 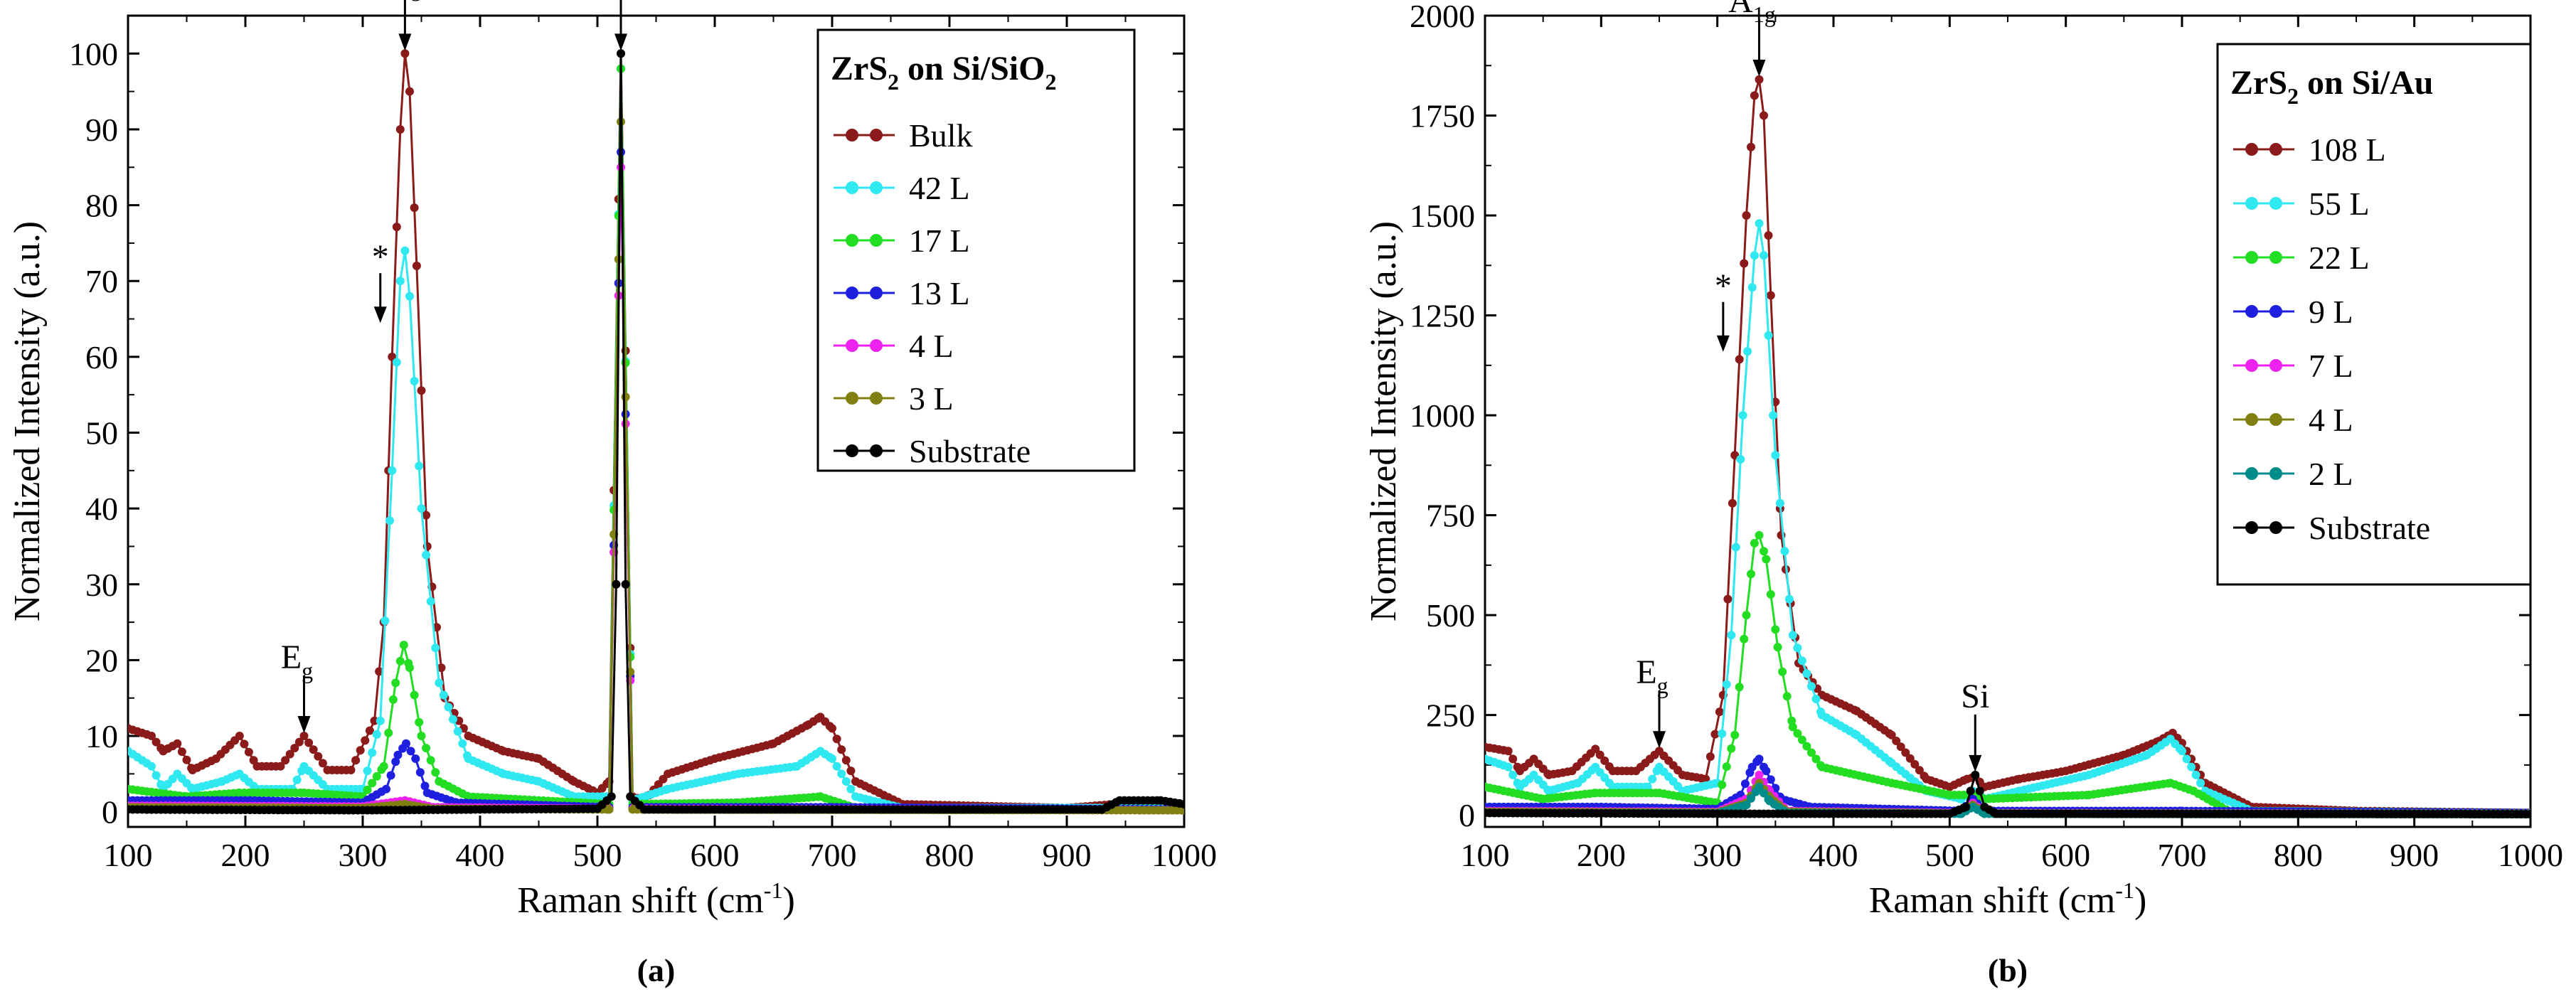 I want to click on y-axis-label: Normalized Intensity (a.u.), so click(x=1383, y=421).